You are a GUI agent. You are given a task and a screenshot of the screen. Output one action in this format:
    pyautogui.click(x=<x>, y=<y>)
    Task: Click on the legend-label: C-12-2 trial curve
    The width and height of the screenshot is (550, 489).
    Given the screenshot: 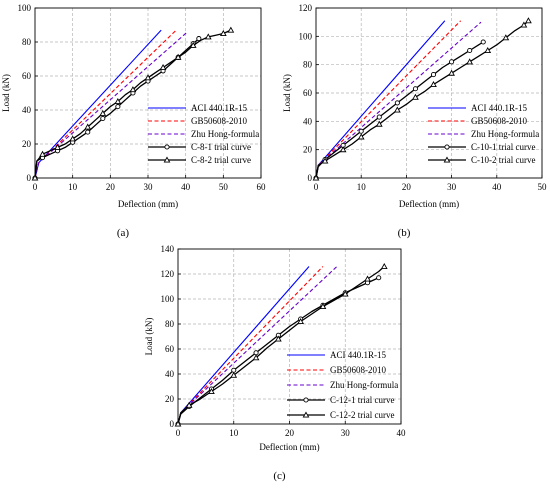 What is the action you would take?
    pyautogui.click(x=362, y=415)
    